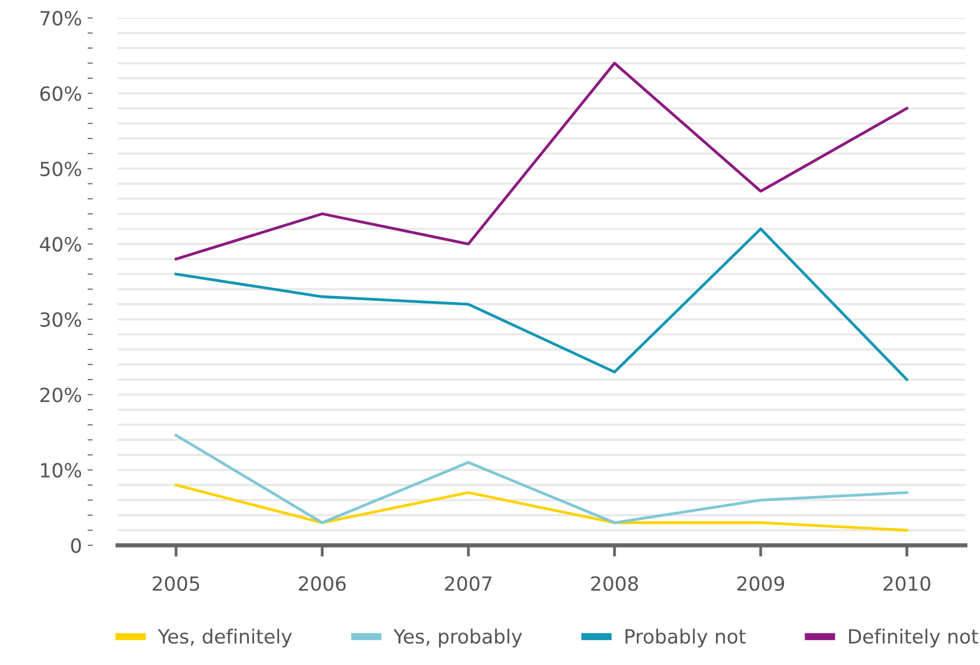  I want to click on y-tick-label: 40%, so click(61, 244).